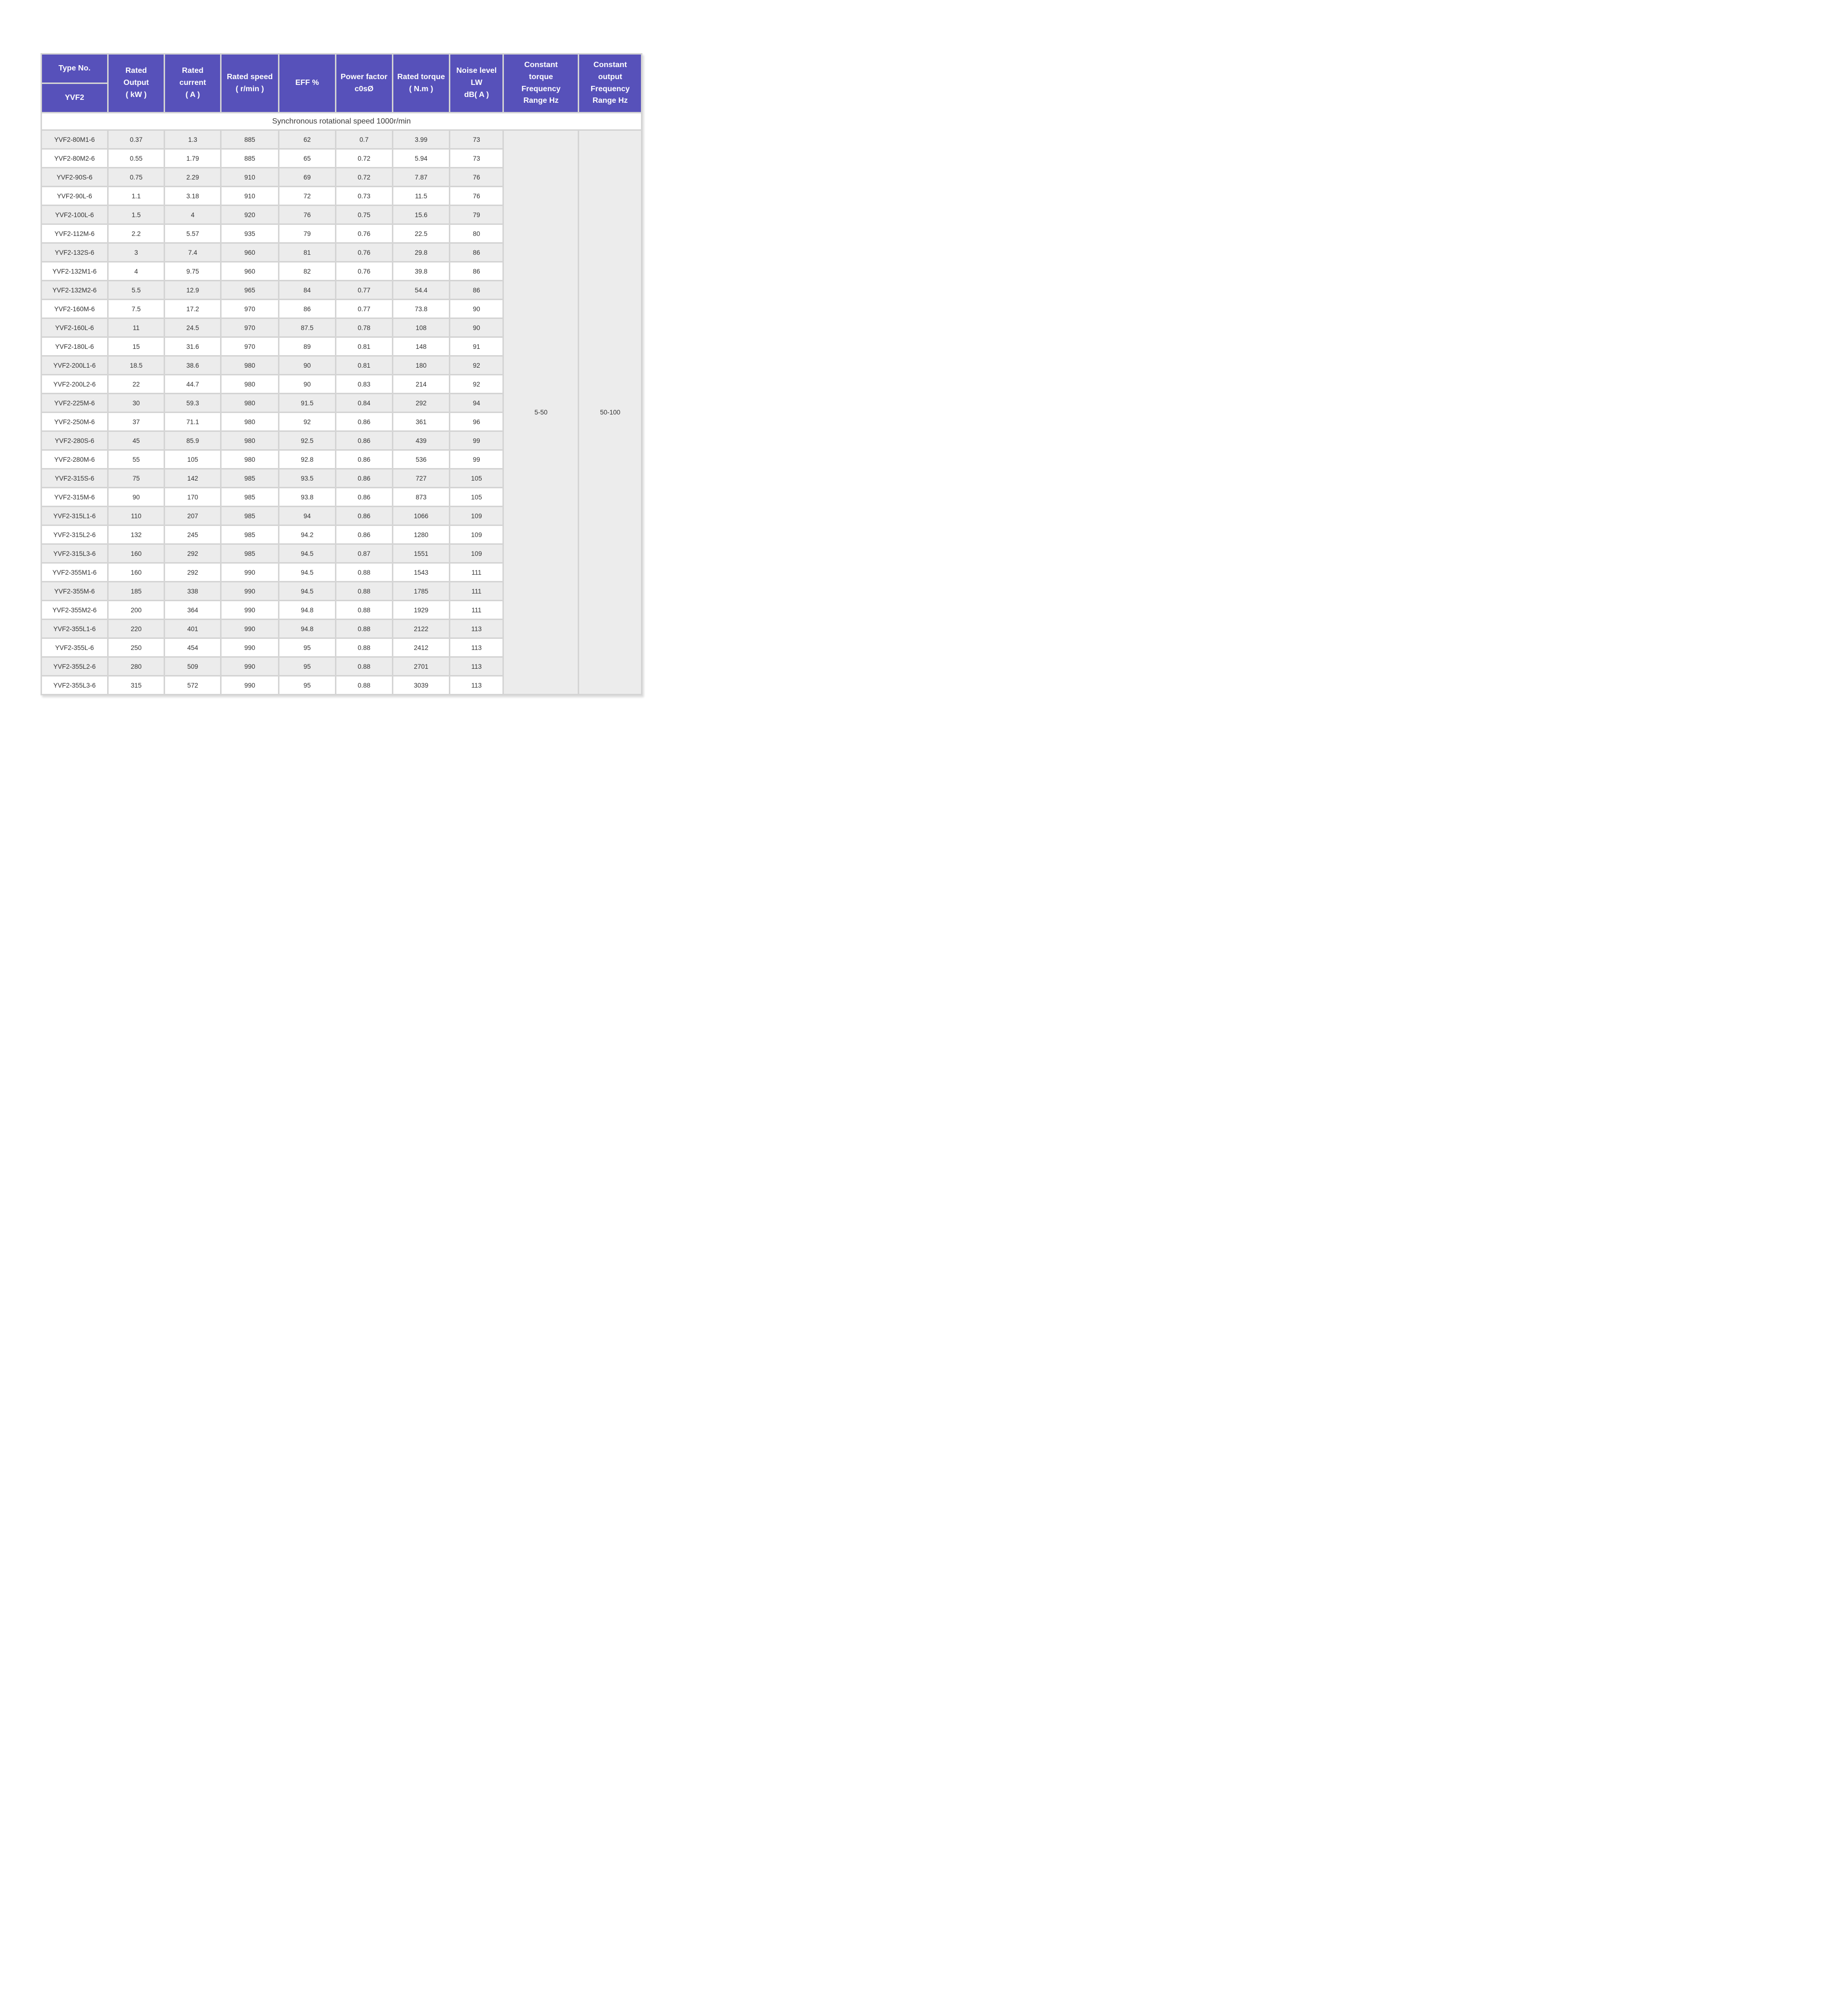  What do you see at coordinates (341, 290) in the screenshot?
I see `spec-row: YVF2-132M2-6 5.5 12.9 965 84 0.77 54.4 86` at bounding box center [341, 290].